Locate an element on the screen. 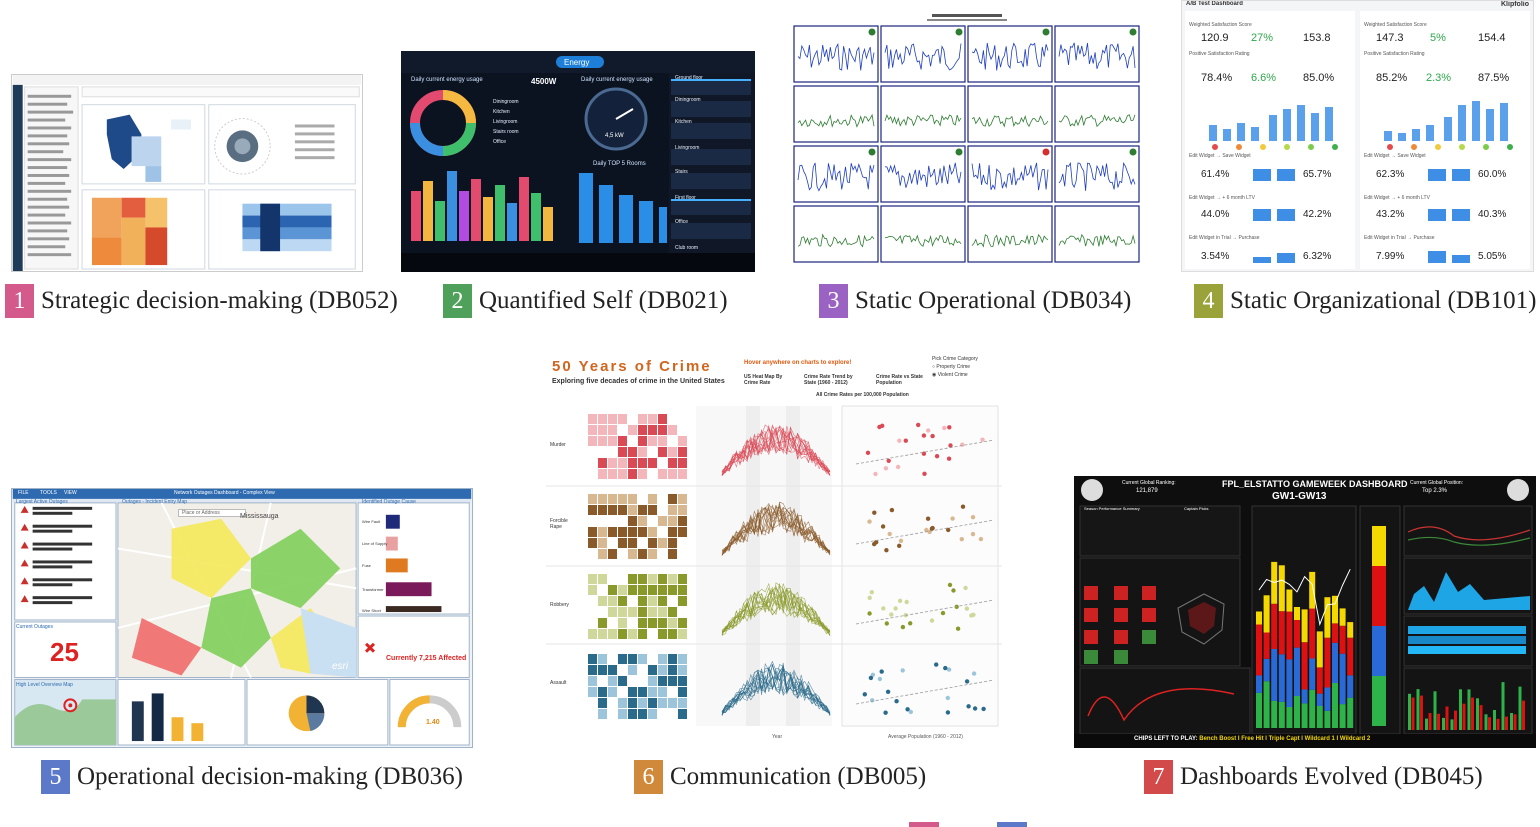 Image resolution: width=1540 pixels, height=827 pixels. score-a: 147.3 is located at coordinates (1390, 38).